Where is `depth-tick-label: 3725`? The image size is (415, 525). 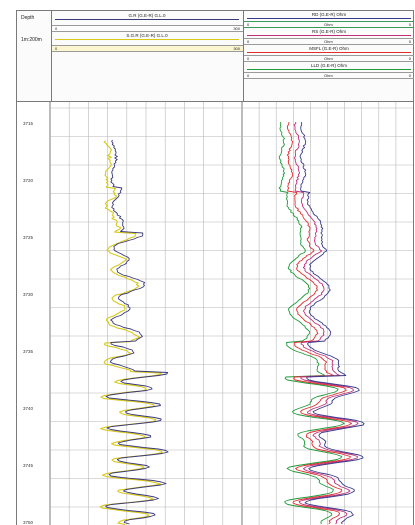 depth-tick-label: 3725 is located at coordinates (28, 237).